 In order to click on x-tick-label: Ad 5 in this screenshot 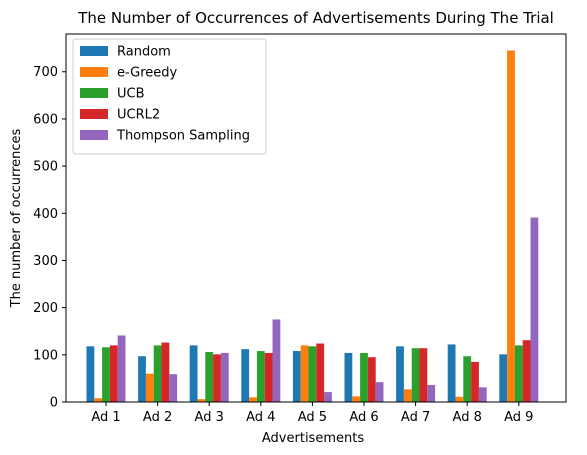, I will do `click(312, 417)`.